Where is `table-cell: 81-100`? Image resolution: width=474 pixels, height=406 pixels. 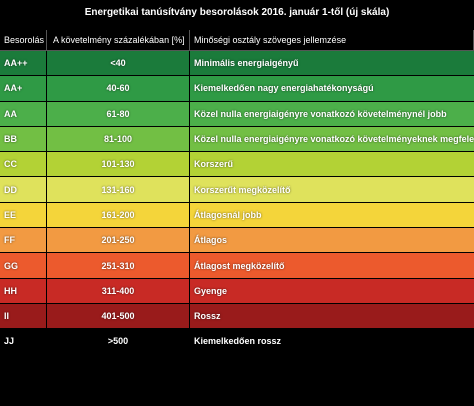
table-cell: 81-100 is located at coordinates (118, 139).